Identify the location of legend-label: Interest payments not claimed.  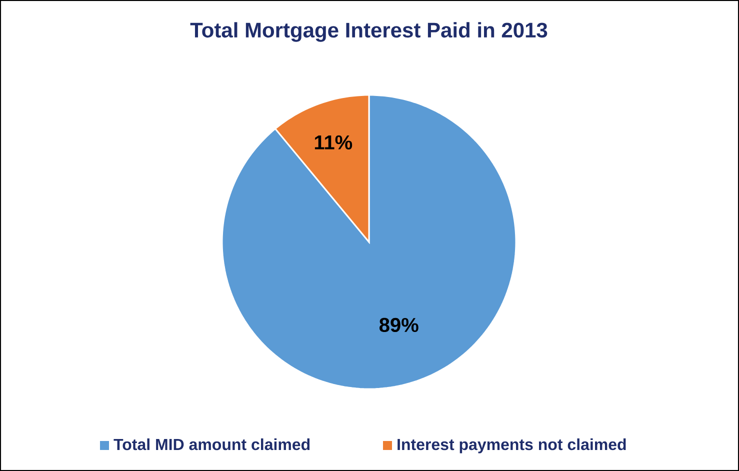
(512, 446).